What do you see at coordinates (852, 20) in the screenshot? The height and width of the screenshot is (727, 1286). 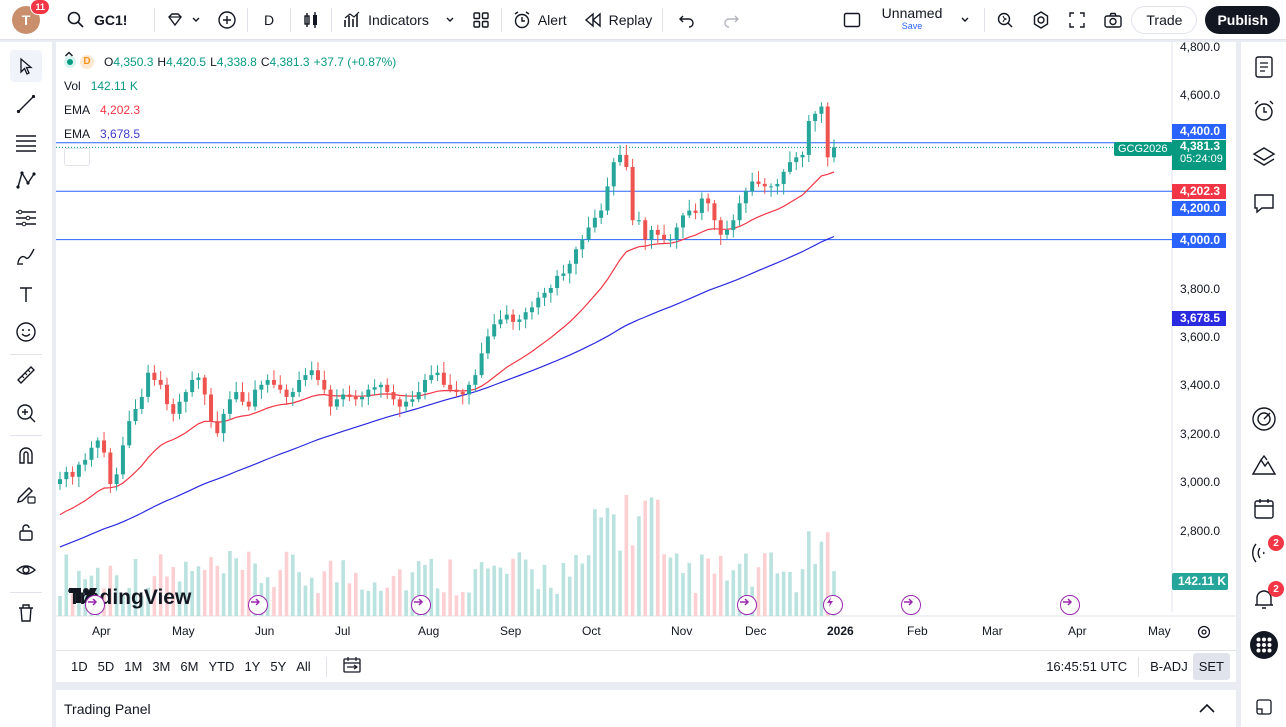 I see `layout-toggle-button` at bounding box center [852, 20].